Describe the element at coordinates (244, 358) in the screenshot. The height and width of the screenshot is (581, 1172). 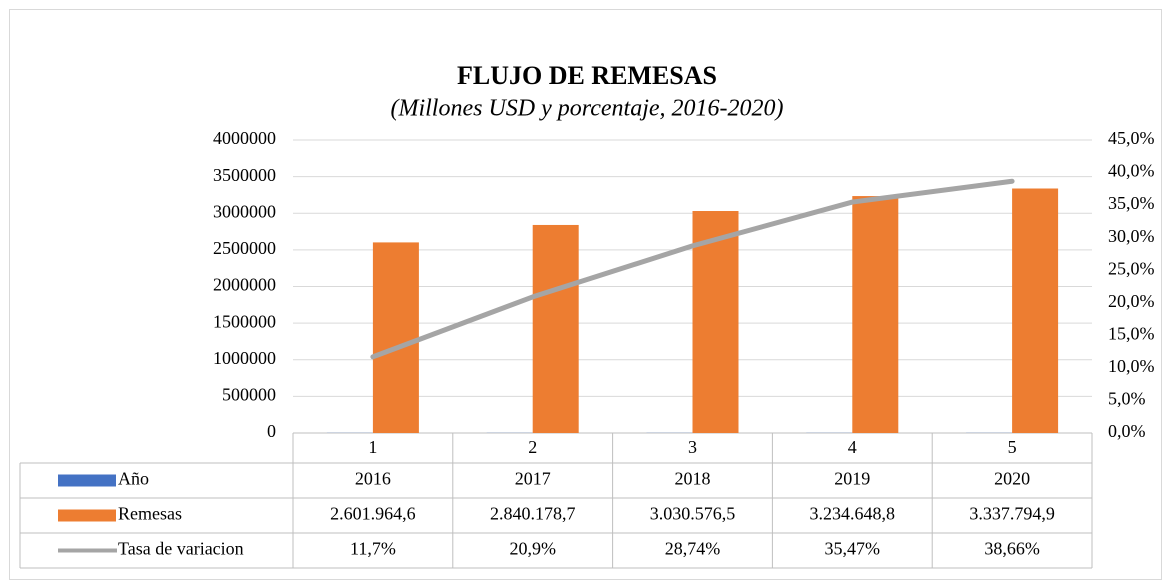
I see `y-tick-label: 1000000` at that location.